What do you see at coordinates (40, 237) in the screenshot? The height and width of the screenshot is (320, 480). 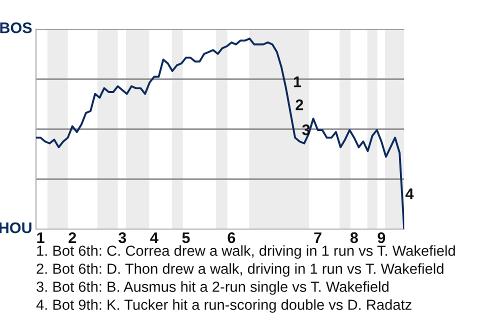 I see `x-tick-label: 1` at bounding box center [40, 237].